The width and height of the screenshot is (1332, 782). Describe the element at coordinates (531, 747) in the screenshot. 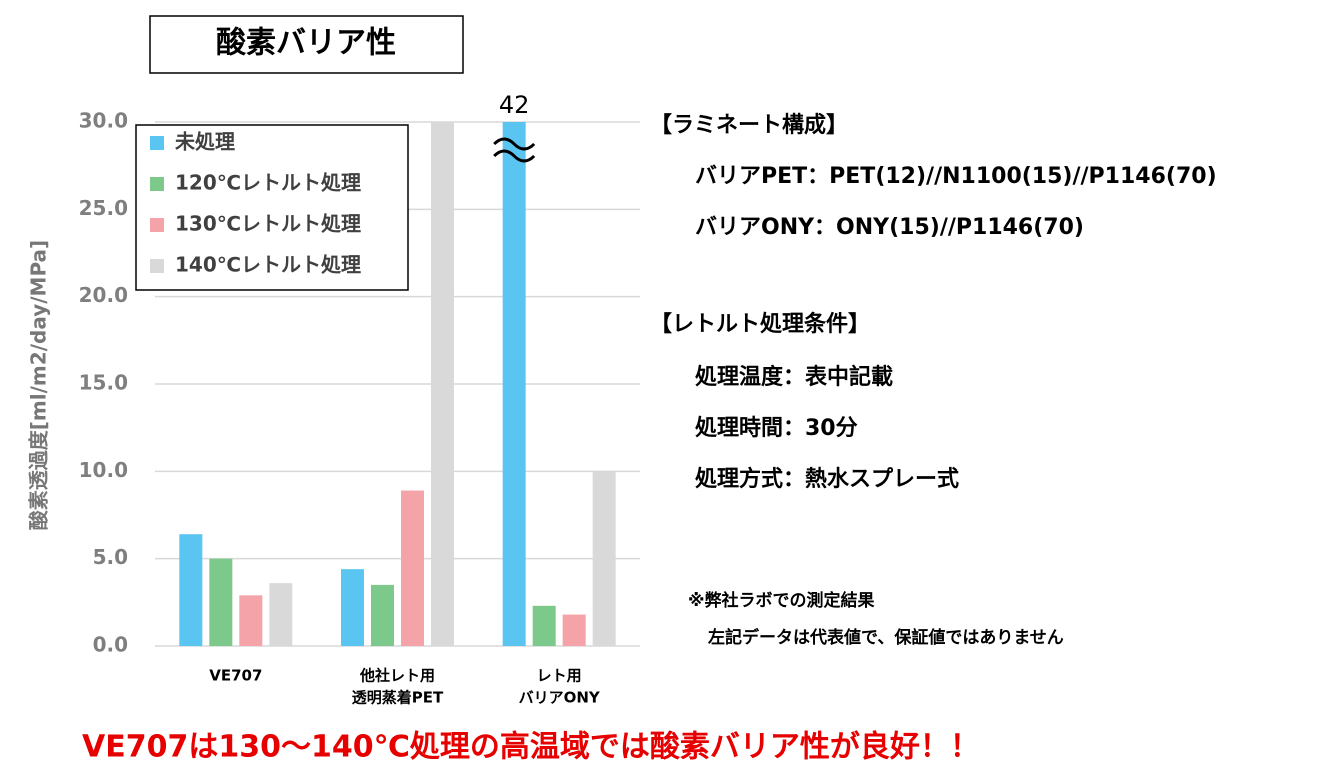

I see `conclusion: VE707は130～140℃処理の高温域では酸素バリア性が良好！！` at that location.